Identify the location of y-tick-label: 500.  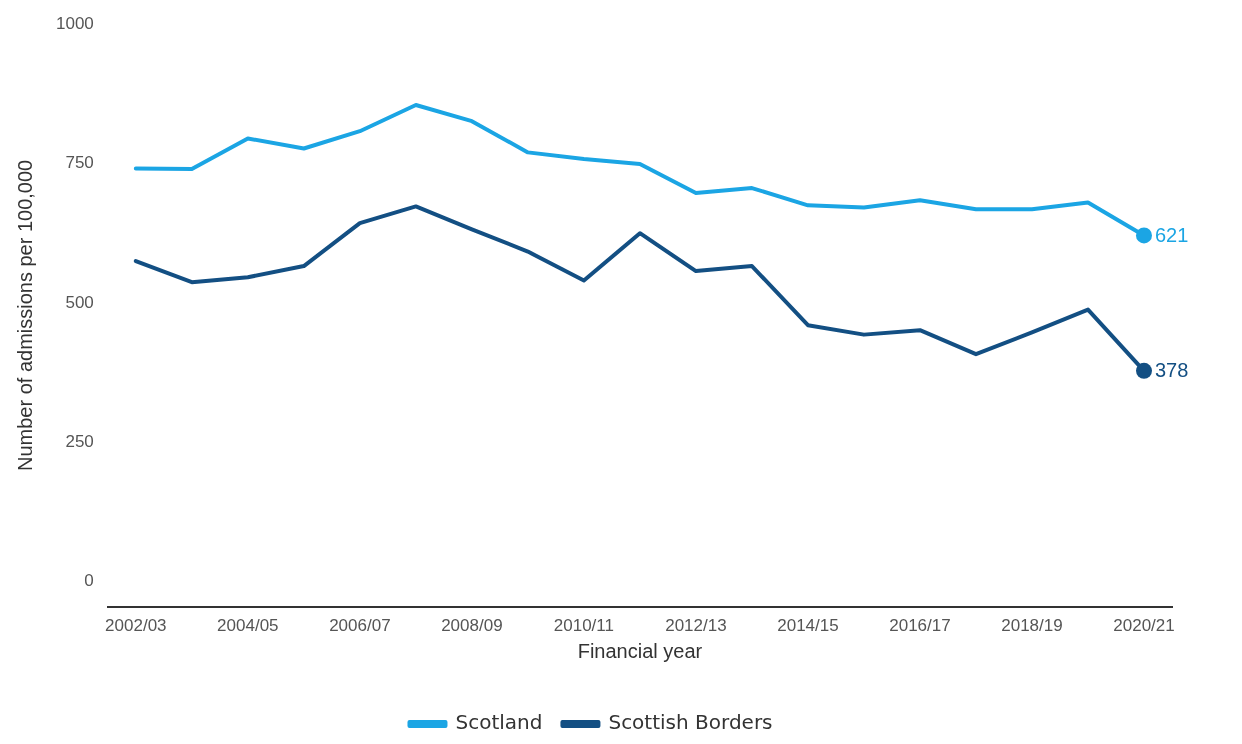
(79, 302).